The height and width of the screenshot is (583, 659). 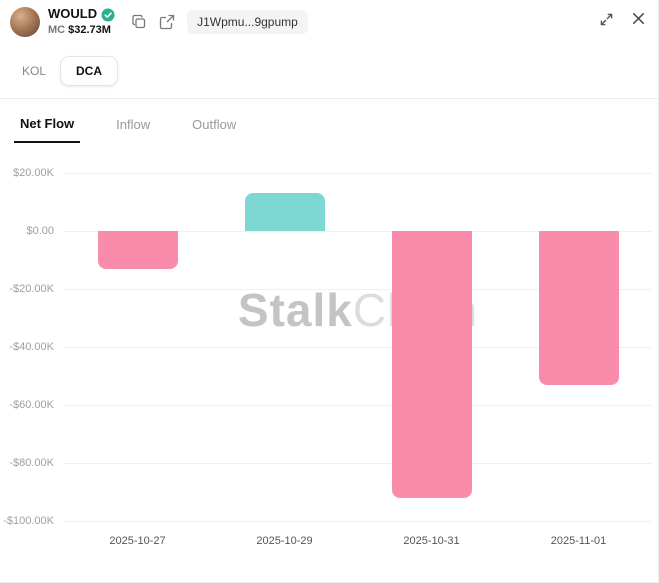 I want to click on verified-icon, so click(x=108, y=15).